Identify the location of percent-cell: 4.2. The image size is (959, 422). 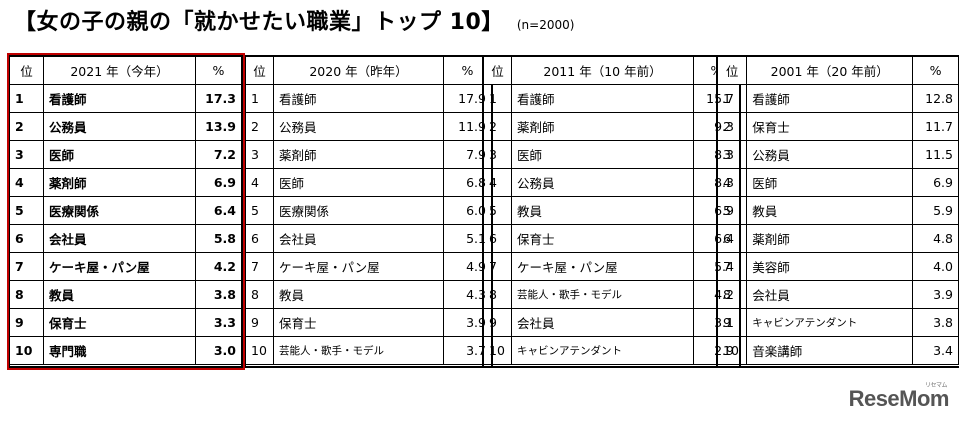
(218, 266).